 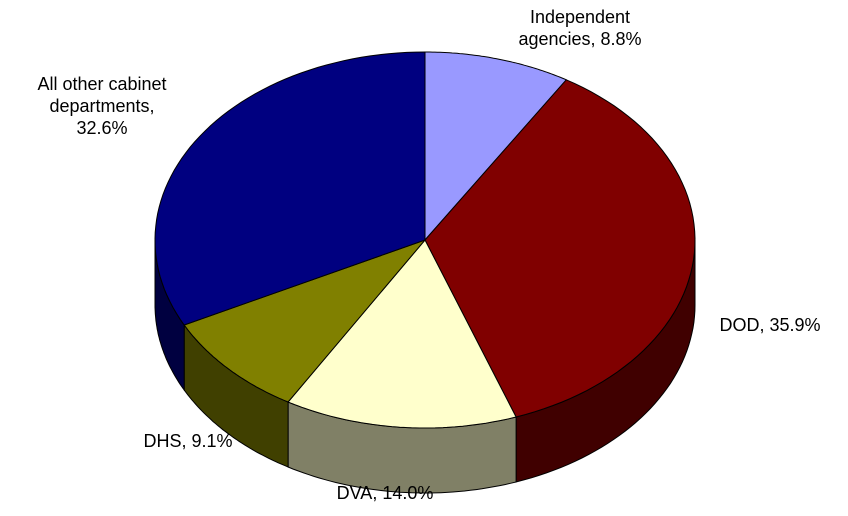 I want to click on data-label: Independent agencies, 8.8%, so click(x=580, y=28).